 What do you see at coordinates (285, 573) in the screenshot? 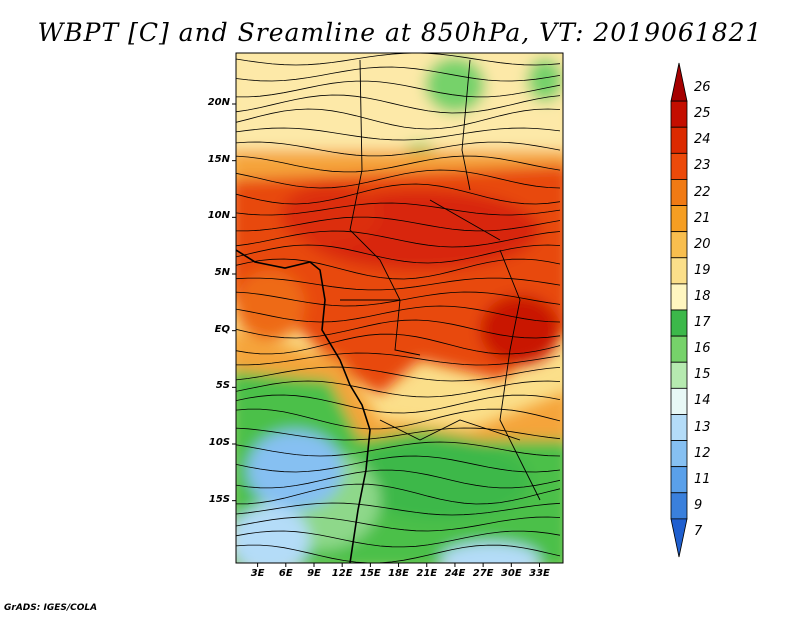
I see `lon-tick-label: 6E` at bounding box center [285, 573].